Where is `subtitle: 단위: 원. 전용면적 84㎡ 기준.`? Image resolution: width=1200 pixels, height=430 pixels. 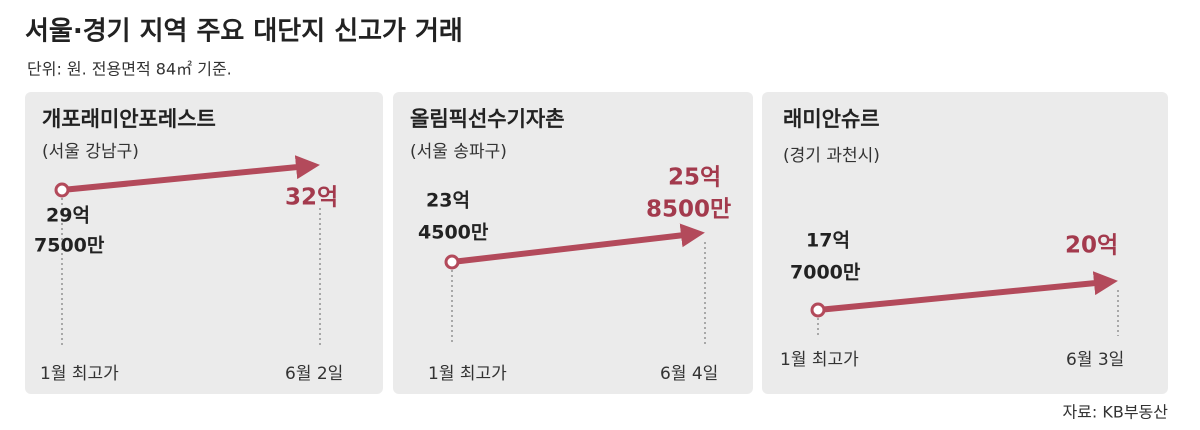
subtitle: 단위: 원. 전용면적 84㎡ 기준. is located at coordinates (129, 69).